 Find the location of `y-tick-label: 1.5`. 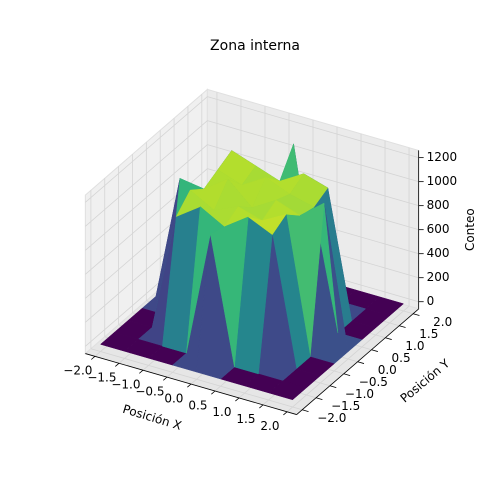

y-tick-label: 1.5 is located at coordinates (428, 334).